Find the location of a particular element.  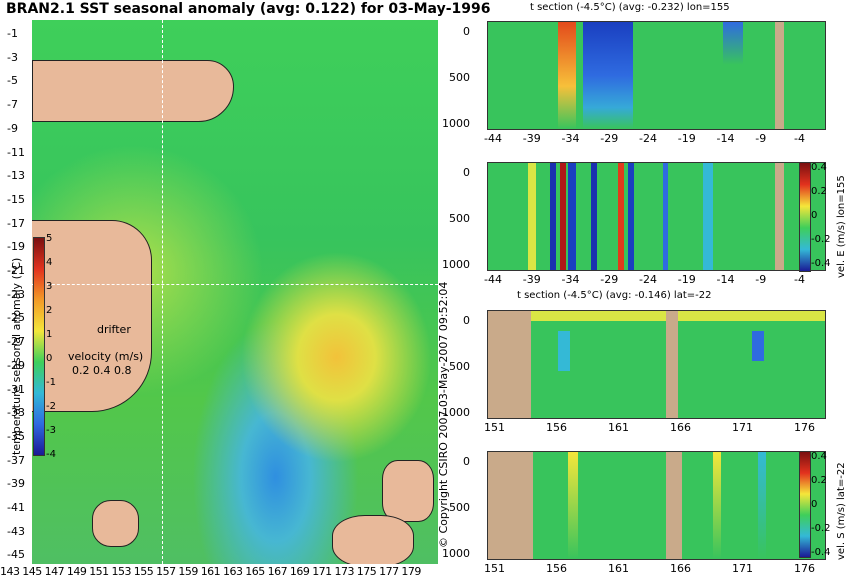

lon-tick-label: 179 is located at coordinates (411, 571).